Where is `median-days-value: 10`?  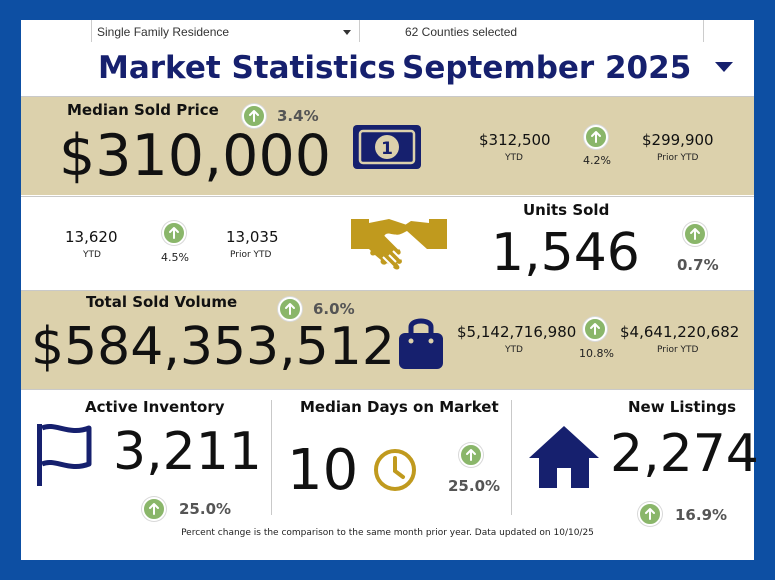 median-days-value: 10 is located at coordinates (323, 470).